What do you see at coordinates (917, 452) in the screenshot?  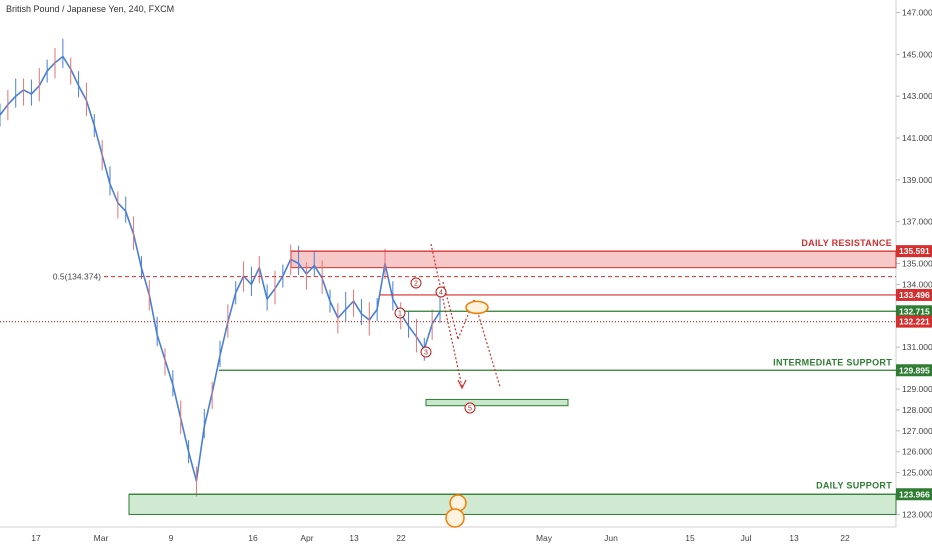 I see `price-tick-label: 126.000` at bounding box center [917, 452].